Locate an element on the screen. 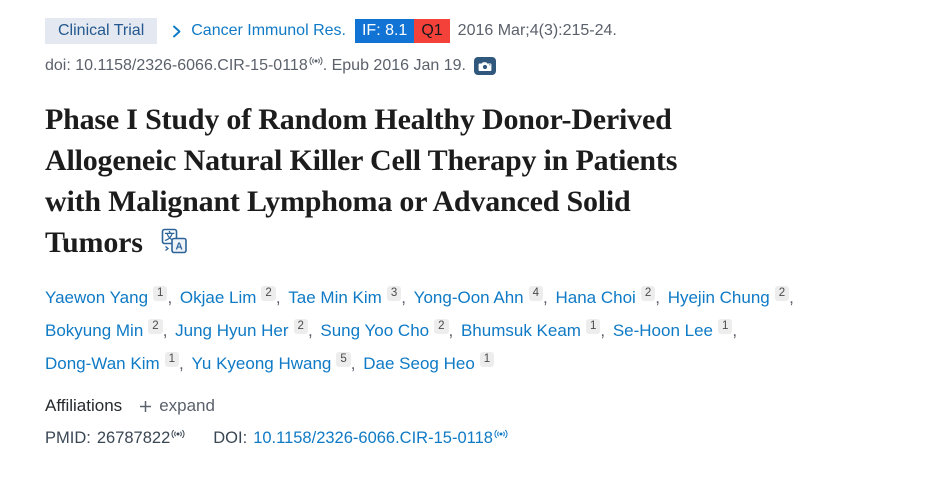 Image resolution: width=940 pixels, height=502 pixels. affiliations-label: Affiliations is located at coordinates (84, 405).